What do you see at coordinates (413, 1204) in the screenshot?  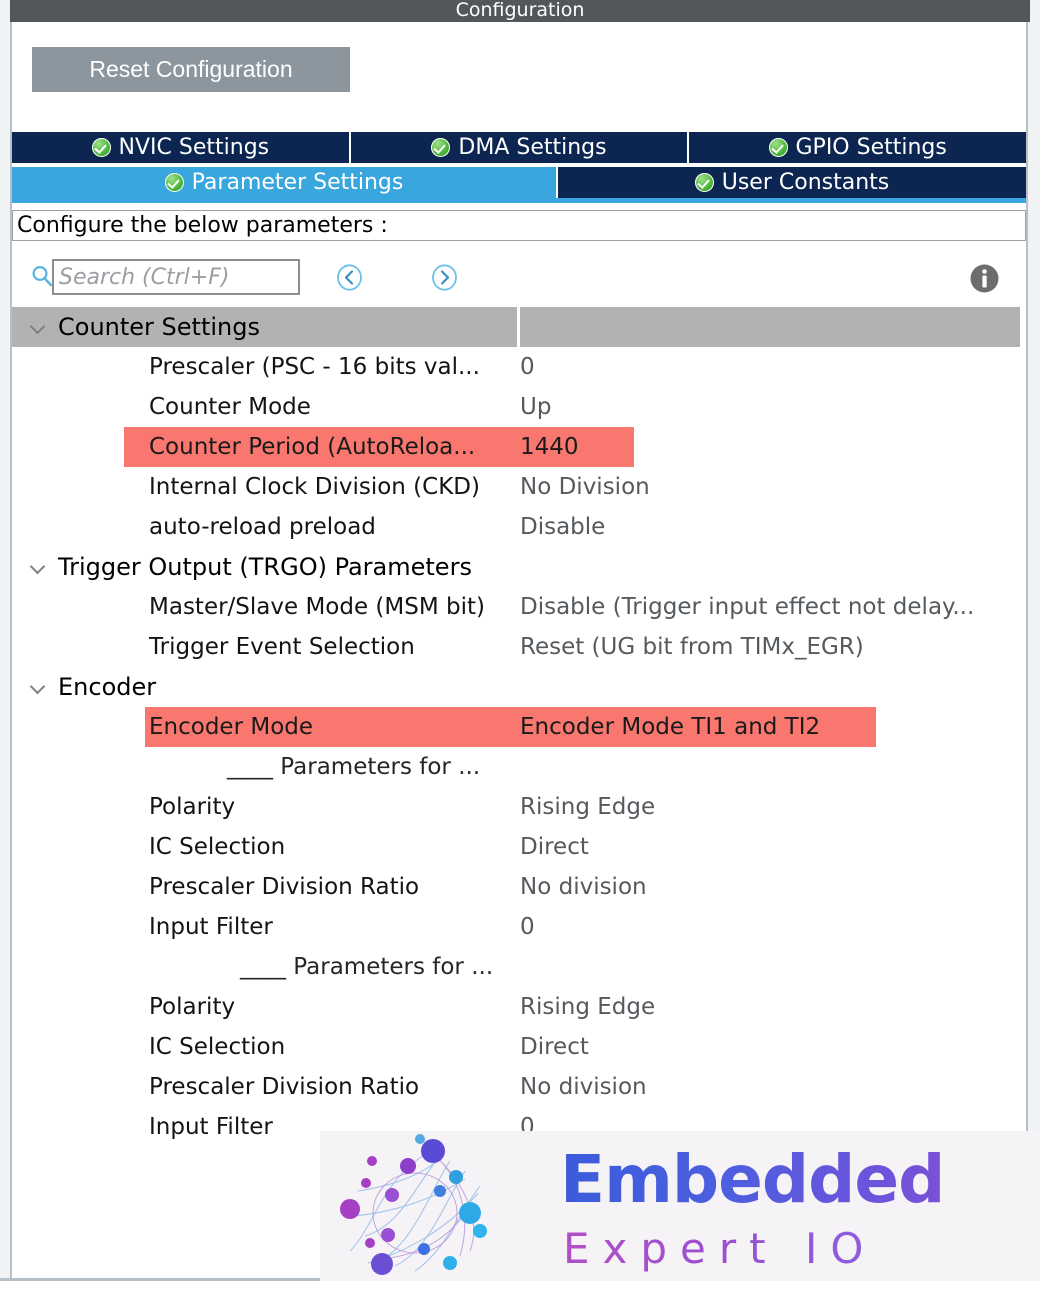 I see `network-node-logo-icon` at bounding box center [413, 1204].